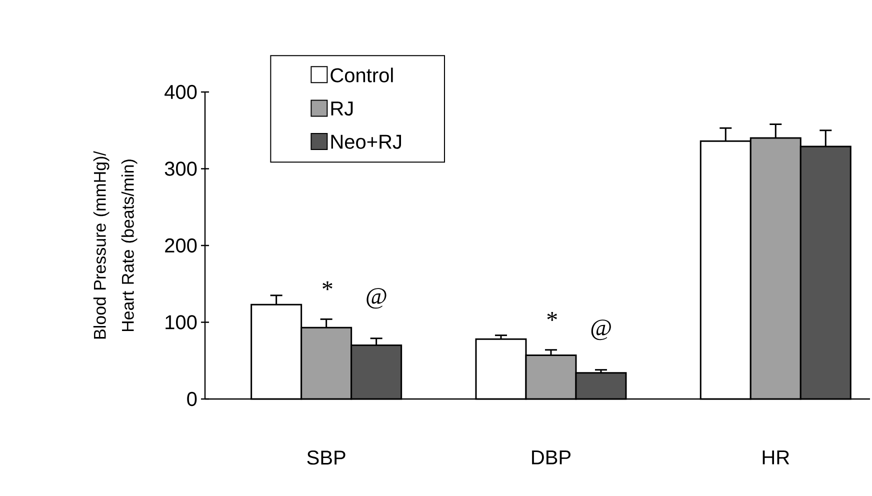 Image resolution: width=872 pixels, height=496 pixels. Describe the element at coordinates (192, 399) in the screenshot. I see `y-tick-label: 0` at that location.